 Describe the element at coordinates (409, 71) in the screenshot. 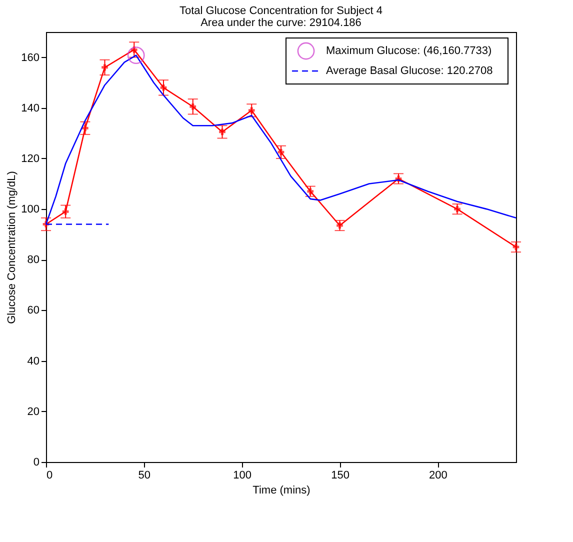

I see `legend-label: Average Basal Glucose: 120.2708` at that location.